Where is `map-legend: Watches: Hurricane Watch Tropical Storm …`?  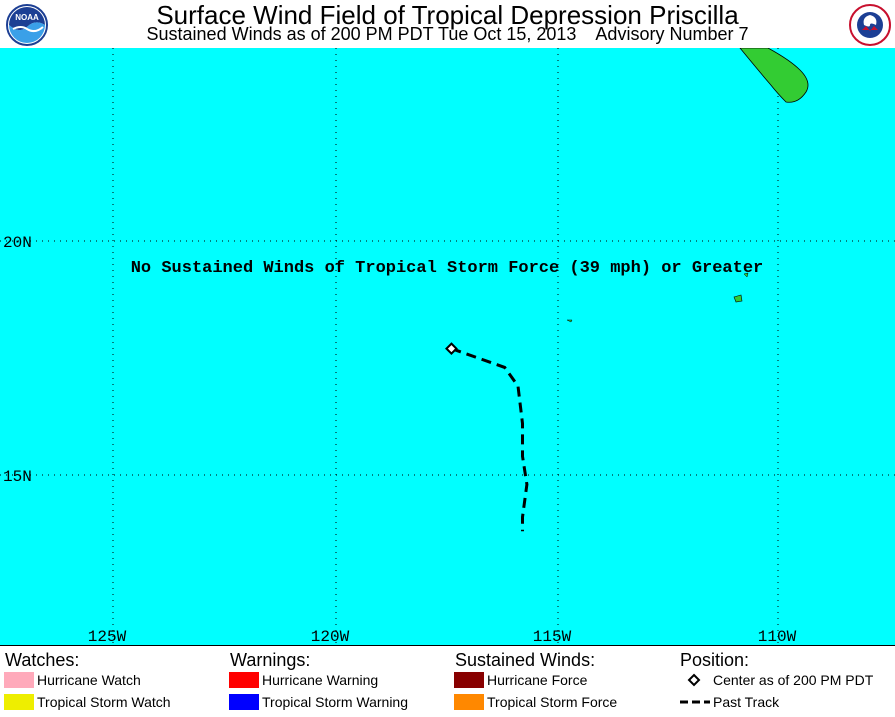 map-legend: Watches: Hurricane Watch Tropical Storm … is located at coordinates (447, 681).